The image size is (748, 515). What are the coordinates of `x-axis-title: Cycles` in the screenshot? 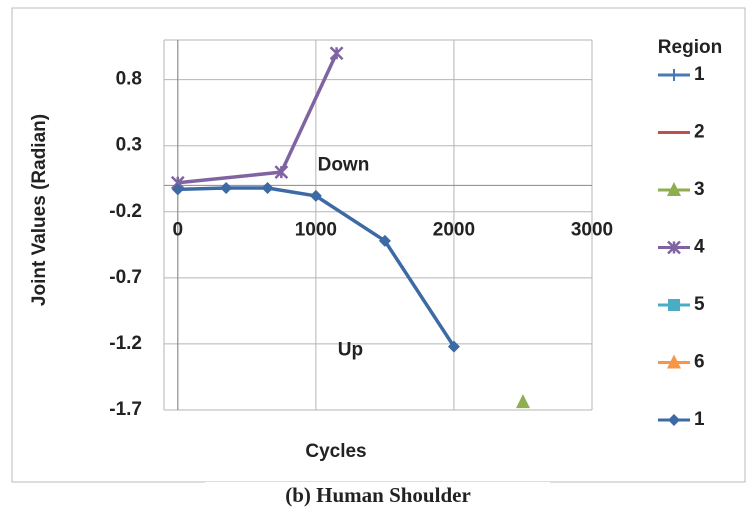 It's located at (335, 451).